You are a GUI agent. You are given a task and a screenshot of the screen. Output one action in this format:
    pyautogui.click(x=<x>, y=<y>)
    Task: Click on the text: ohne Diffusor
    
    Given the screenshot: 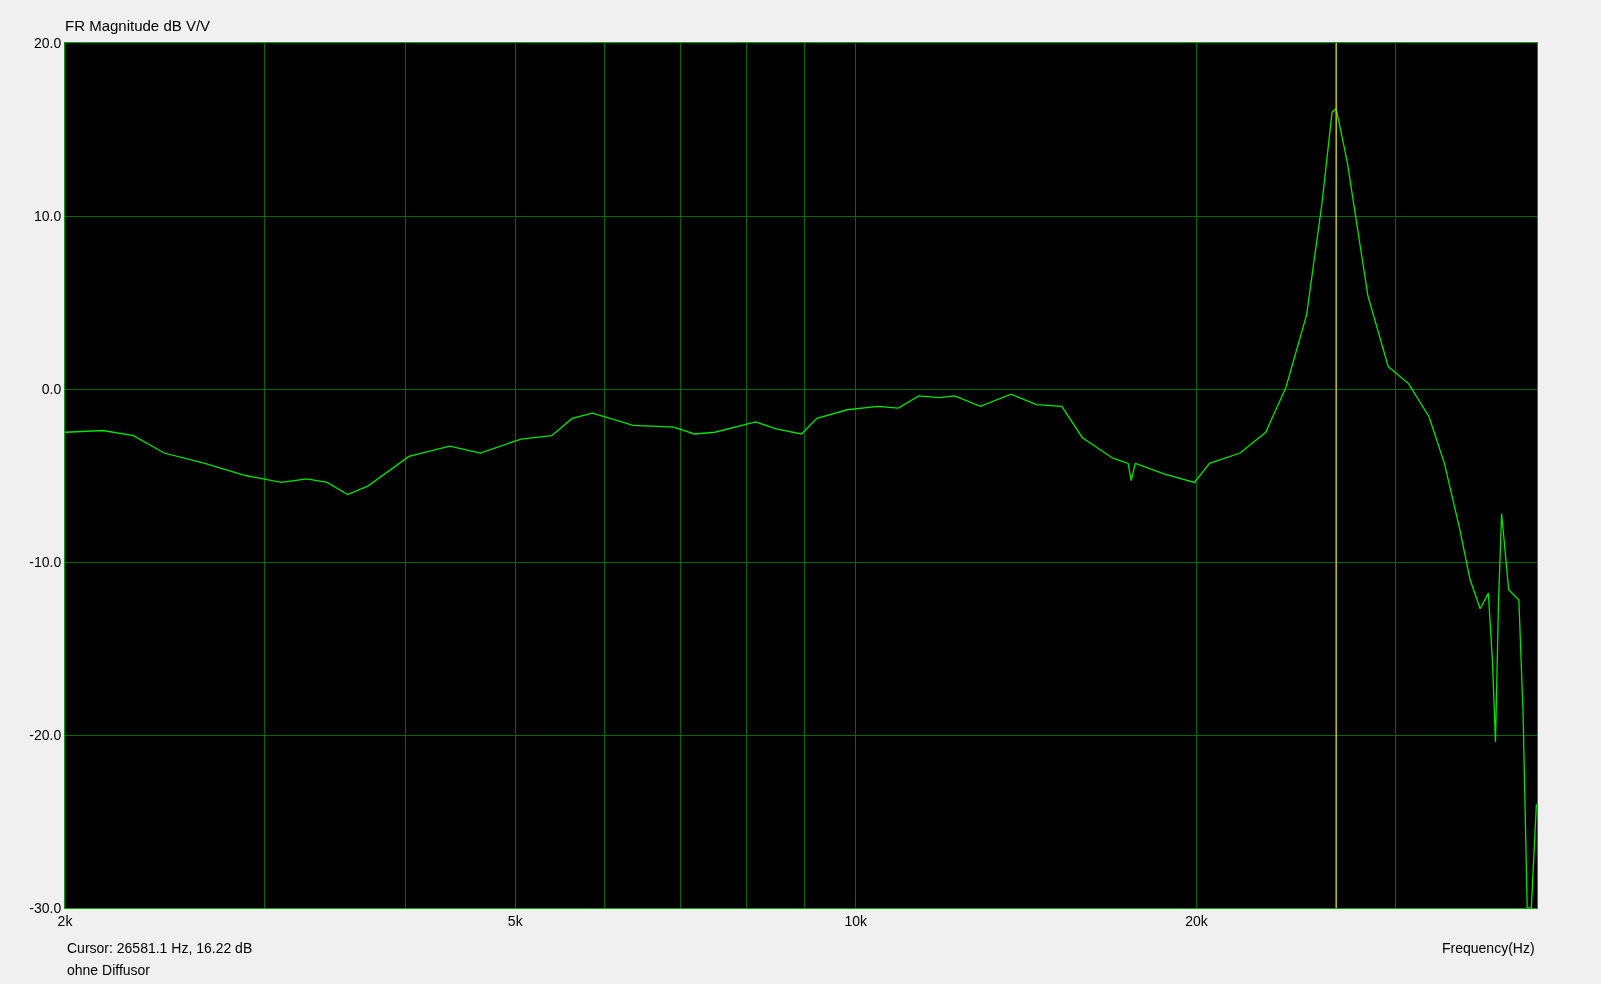 What is the action you would take?
    pyautogui.click(x=109, y=970)
    